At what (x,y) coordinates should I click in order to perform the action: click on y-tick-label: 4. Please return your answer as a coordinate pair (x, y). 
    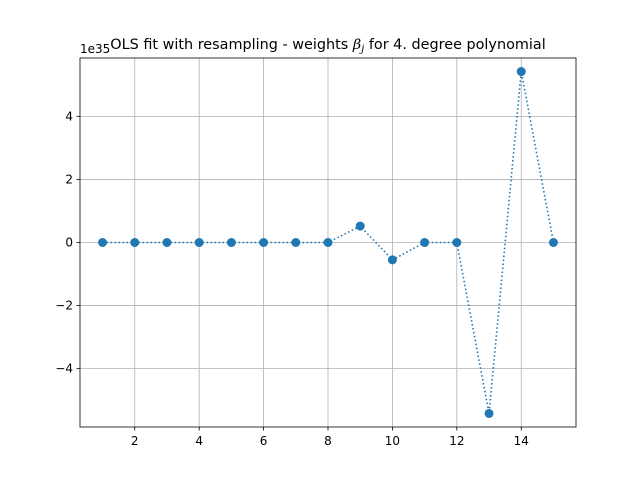
    Looking at the image, I should click on (69, 116).